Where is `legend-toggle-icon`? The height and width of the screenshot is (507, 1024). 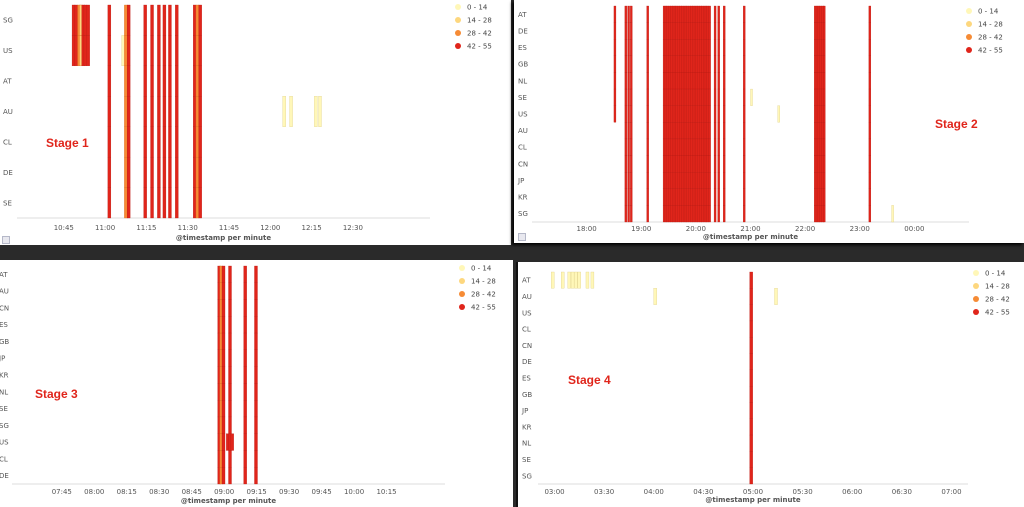 legend-toggle-icon is located at coordinates (6, 240).